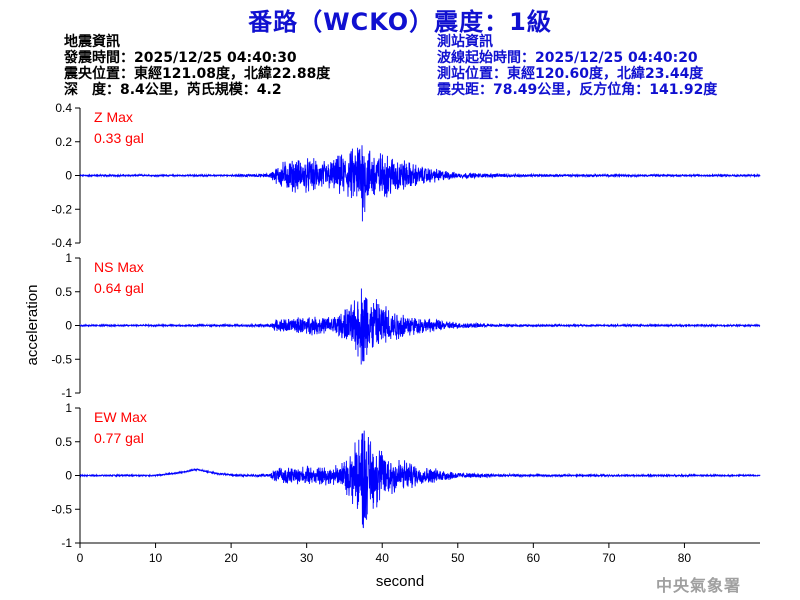  Describe the element at coordinates (458, 558) in the screenshot. I see `x-tick-label: 50` at that location.